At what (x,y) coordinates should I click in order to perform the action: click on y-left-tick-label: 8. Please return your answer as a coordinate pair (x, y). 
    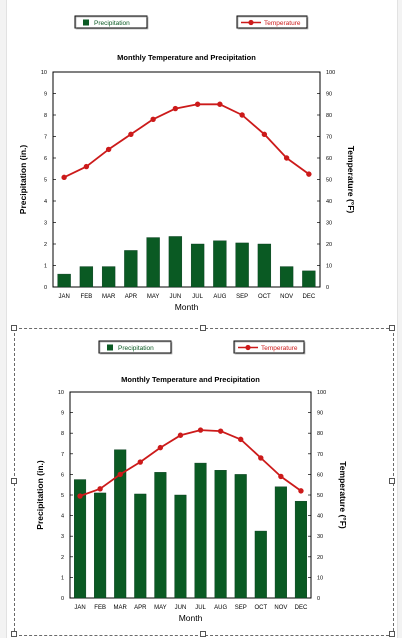
    Looking at the image, I should click on (45, 116).